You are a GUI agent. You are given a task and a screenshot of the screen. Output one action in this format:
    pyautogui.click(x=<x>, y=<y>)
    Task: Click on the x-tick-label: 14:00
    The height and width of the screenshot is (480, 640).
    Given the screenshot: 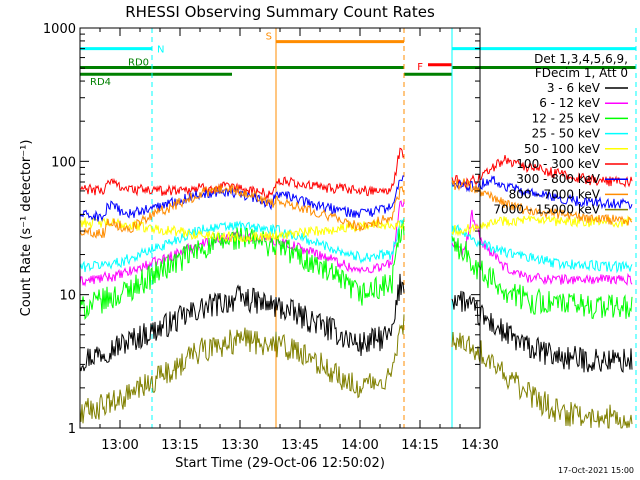 What is the action you would take?
    pyautogui.click(x=359, y=445)
    